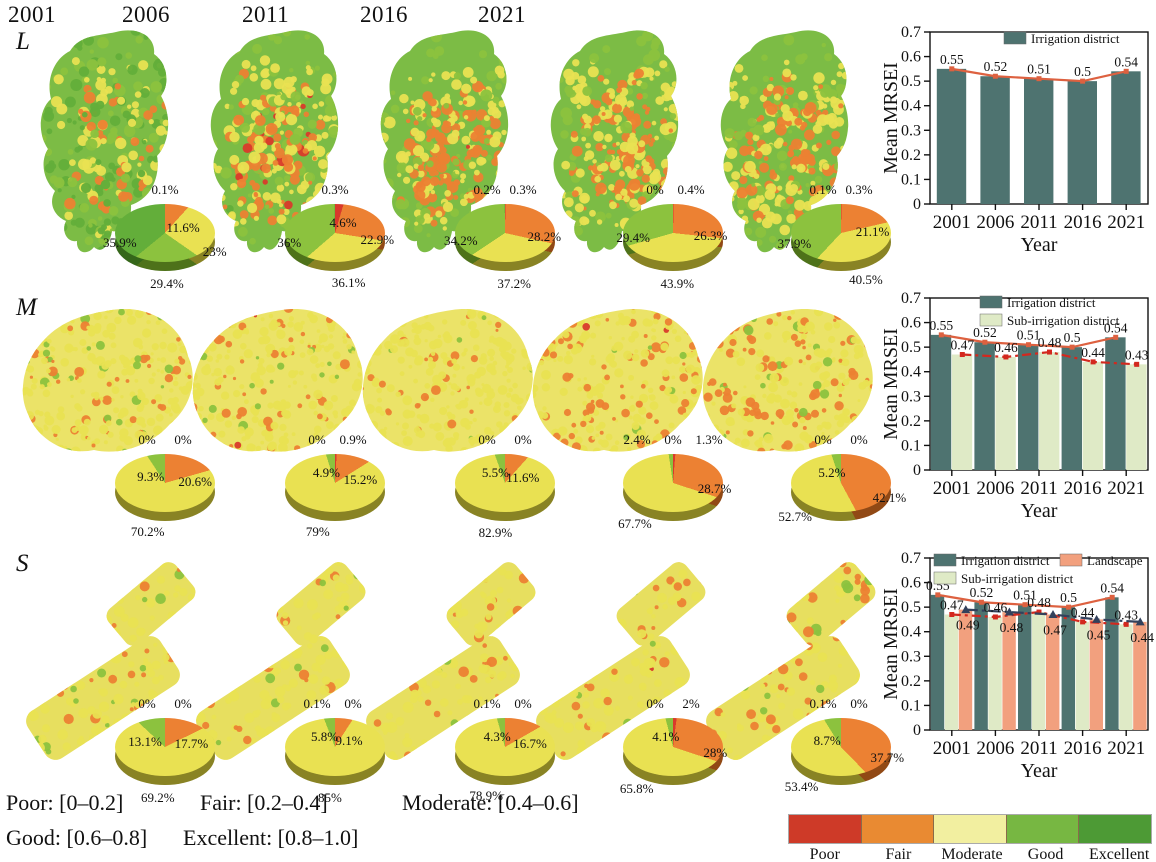 The width and height of the screenshot is (1156, 862). Describe the element at coordinates (795, 516) in the screenshot. I see `pie-label: 52.7%` at that location.